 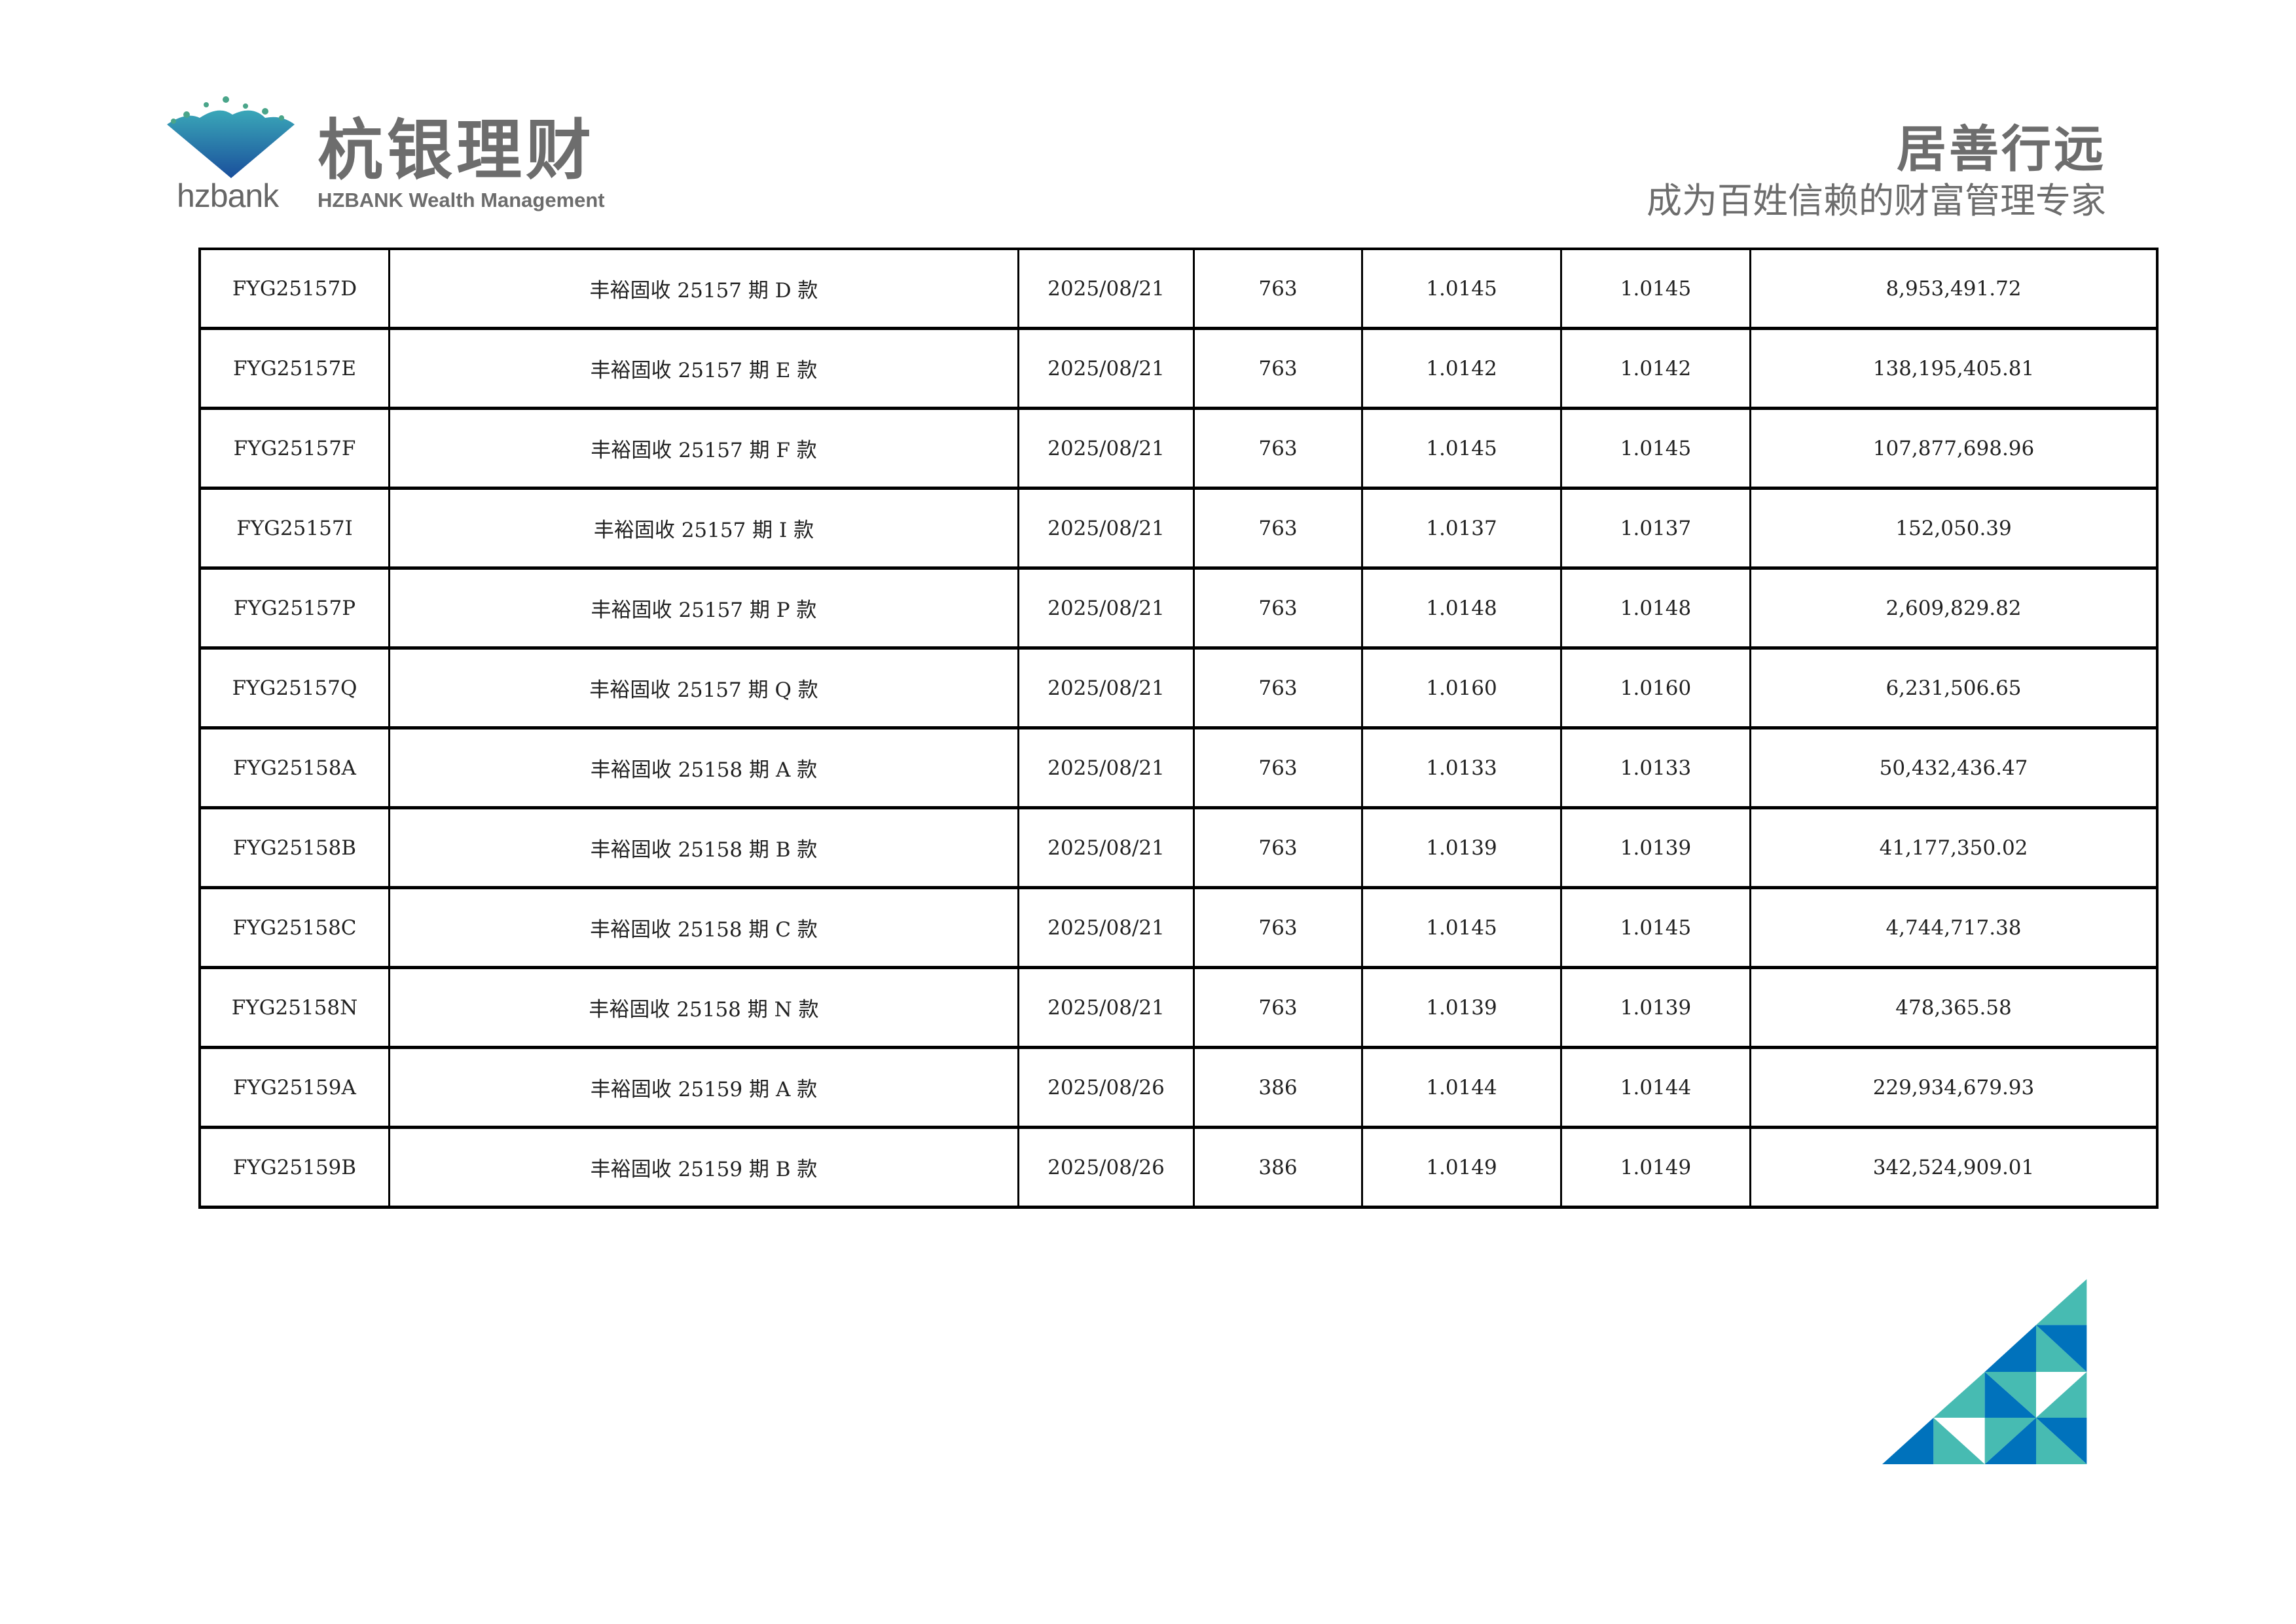 I want to click on cell-unit-nav: 1.0142, so click(x=1461, y=368).